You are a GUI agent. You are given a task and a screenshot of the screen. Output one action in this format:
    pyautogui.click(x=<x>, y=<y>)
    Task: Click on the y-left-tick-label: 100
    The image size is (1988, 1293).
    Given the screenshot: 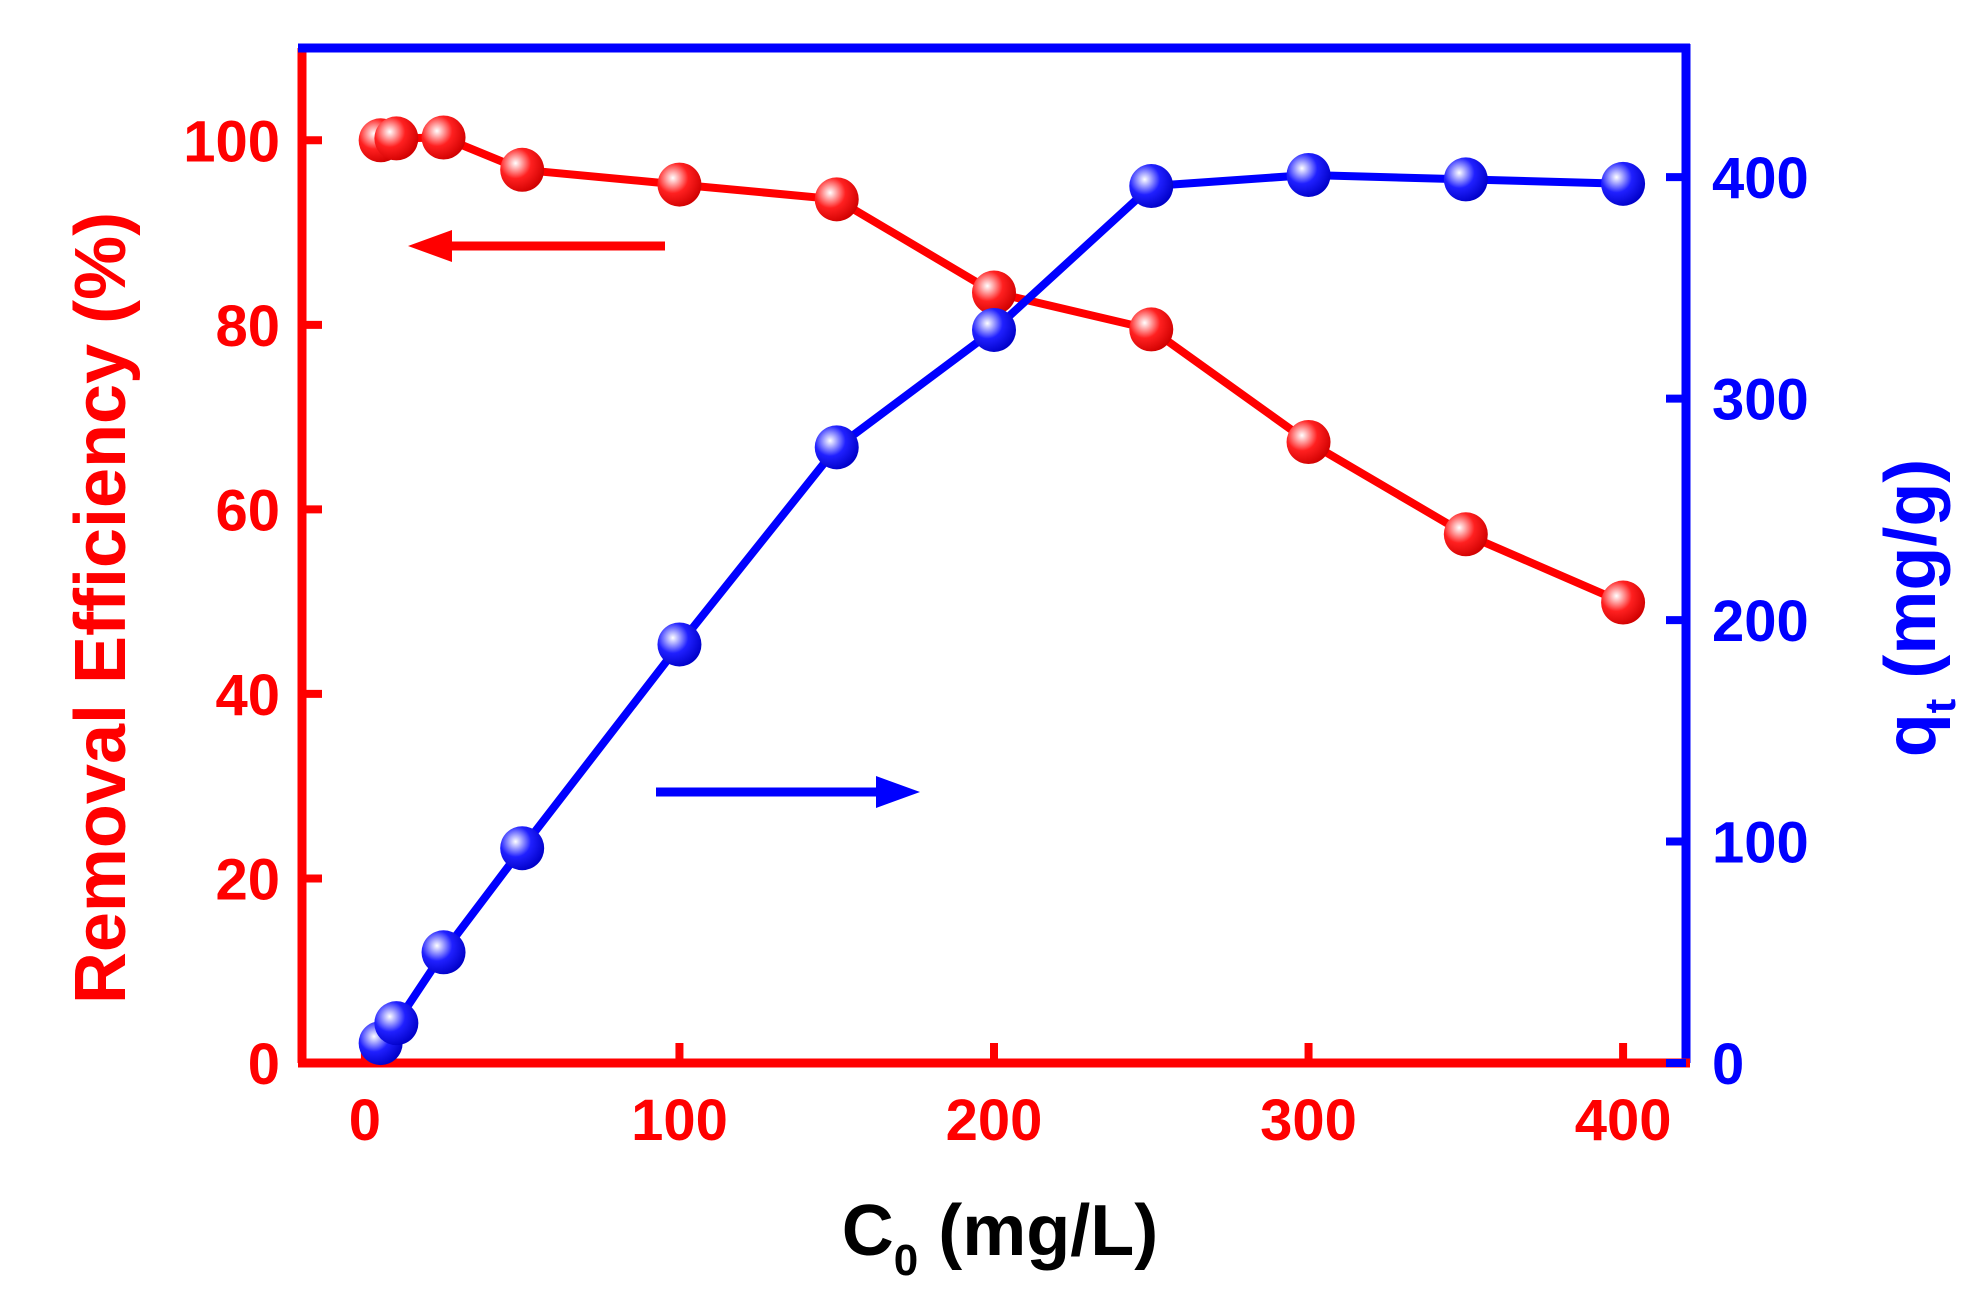 What is the action you would take?
    pyautogui.click(x=231, y=141)
    